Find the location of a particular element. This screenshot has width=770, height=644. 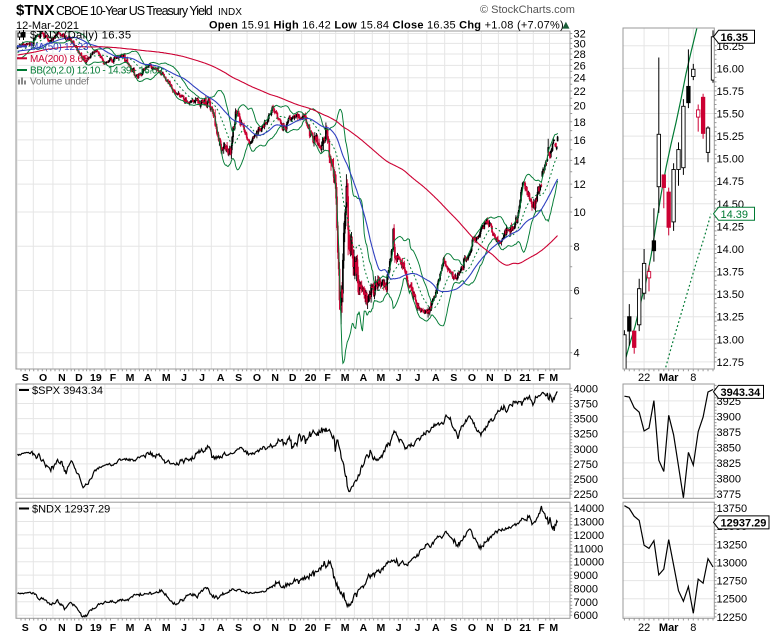

svg-text: Volume undef is located at coordinates (59, 82).